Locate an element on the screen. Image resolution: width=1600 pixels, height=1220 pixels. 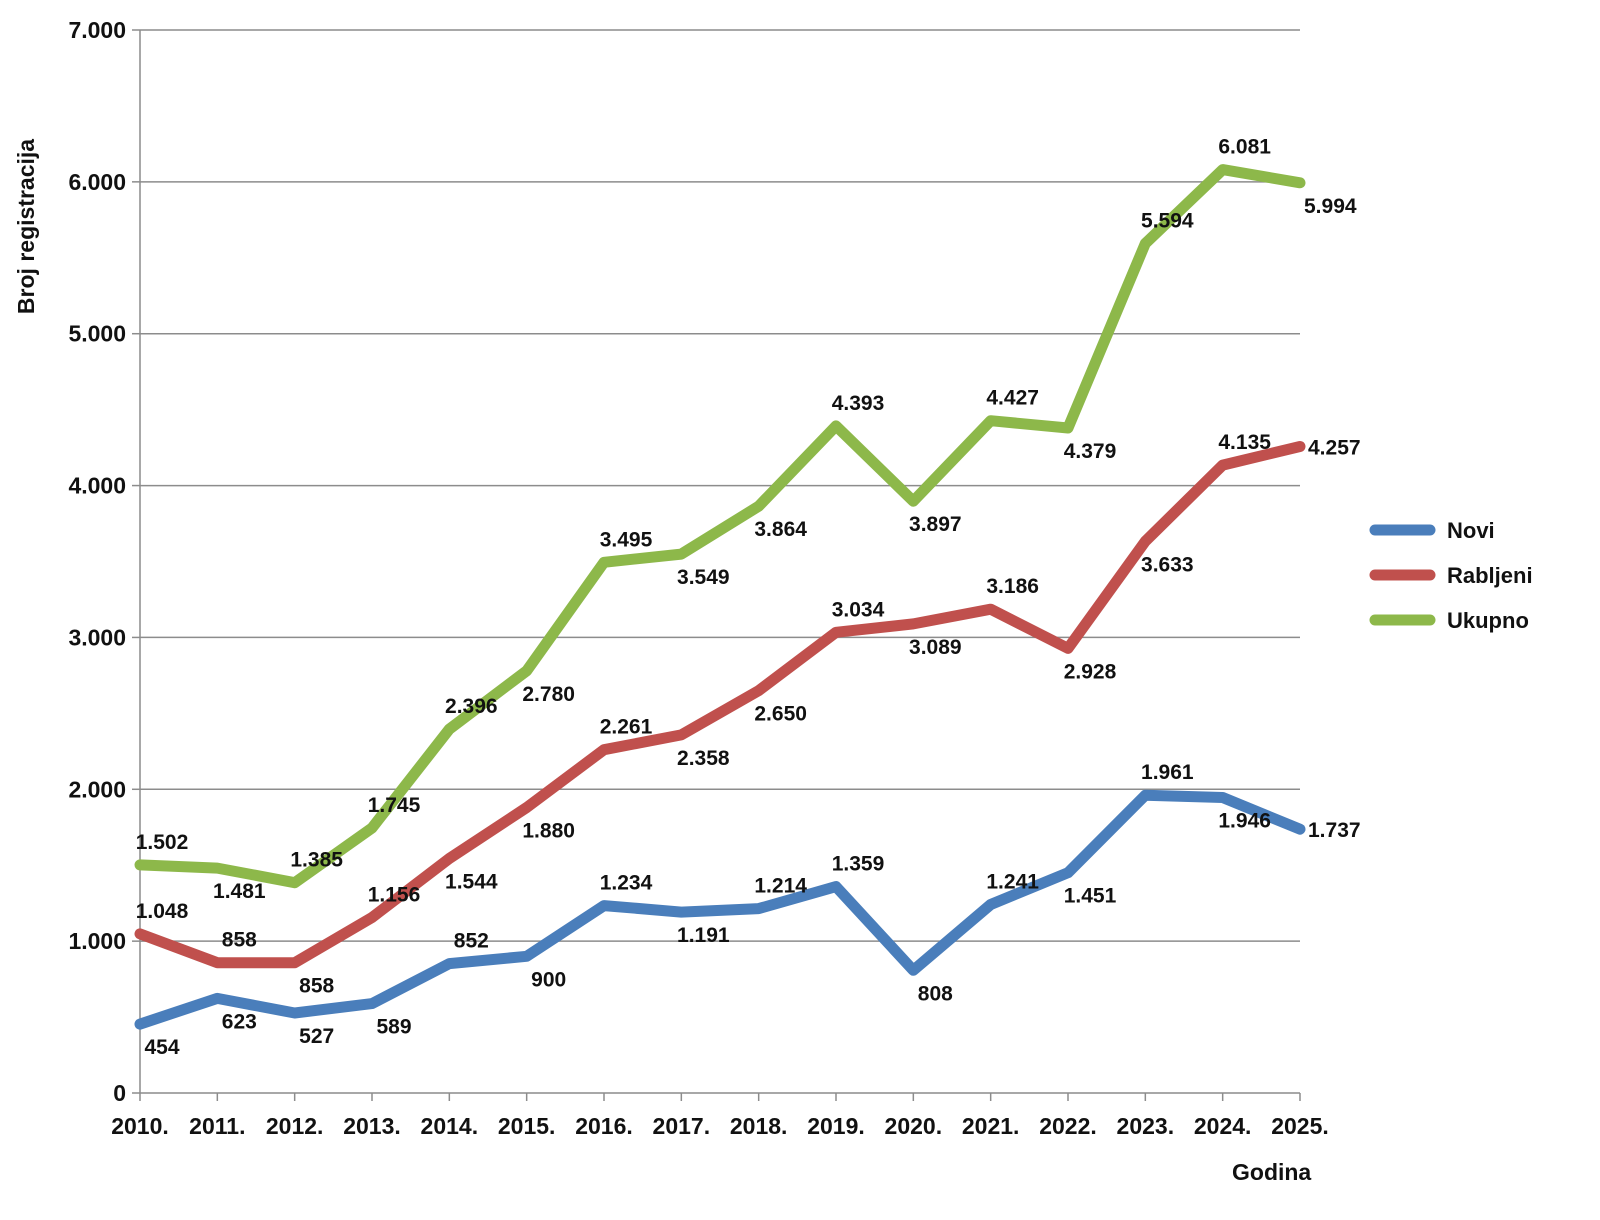
x-tick-label: 2012. is located at coordinates (295, 1126).